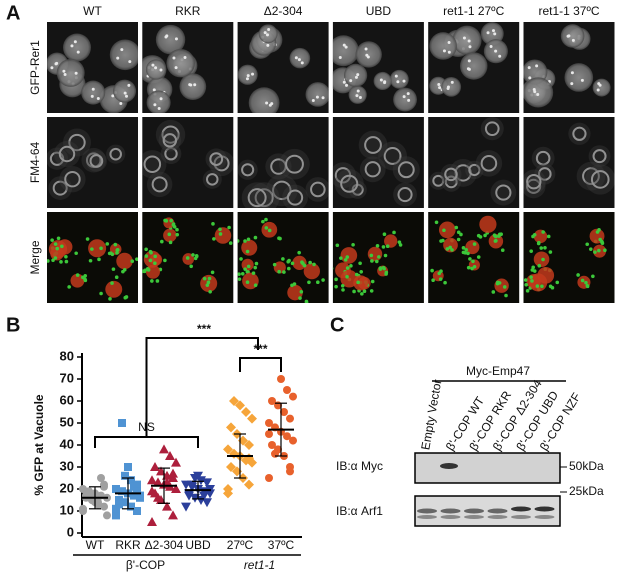  Describe the element at coordinates (431, 414) in the screenshot. I see `lane-label: Empty Vector` at that location.